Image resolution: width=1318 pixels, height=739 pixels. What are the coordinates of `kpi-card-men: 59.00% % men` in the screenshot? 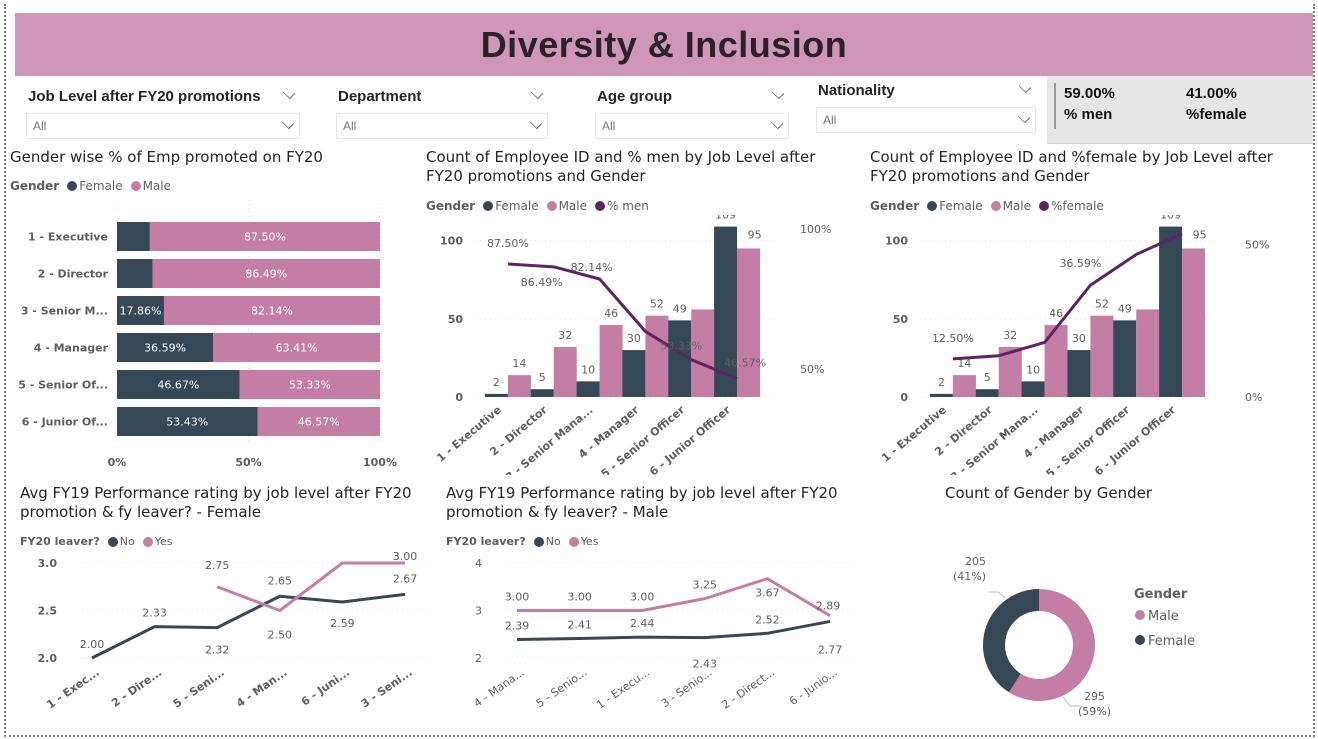 It's located at (1089, 104).